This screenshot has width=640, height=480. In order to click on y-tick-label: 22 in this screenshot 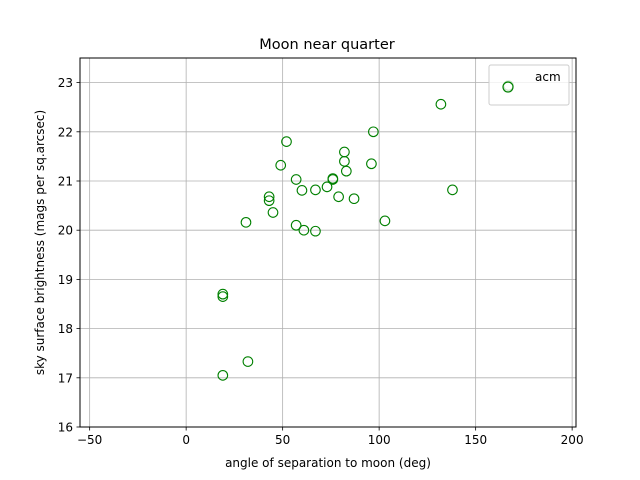, I will do `click(65, 132)`.